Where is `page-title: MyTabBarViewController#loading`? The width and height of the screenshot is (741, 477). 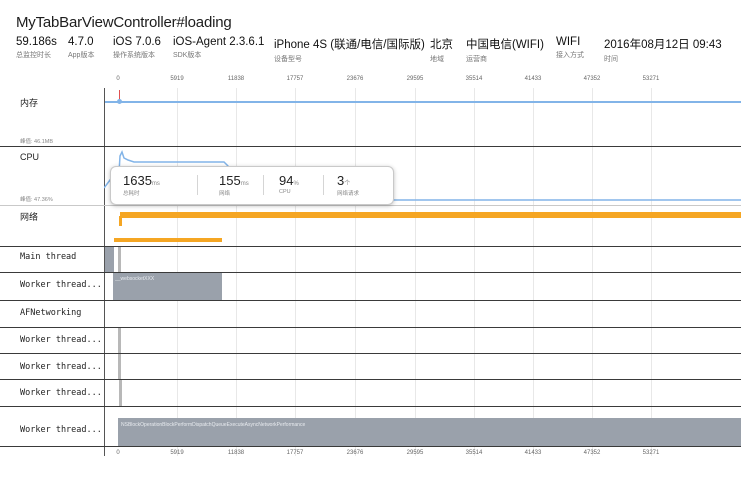
page-title: MyTabBarViewController#loading is located at coordinates (124, 22).